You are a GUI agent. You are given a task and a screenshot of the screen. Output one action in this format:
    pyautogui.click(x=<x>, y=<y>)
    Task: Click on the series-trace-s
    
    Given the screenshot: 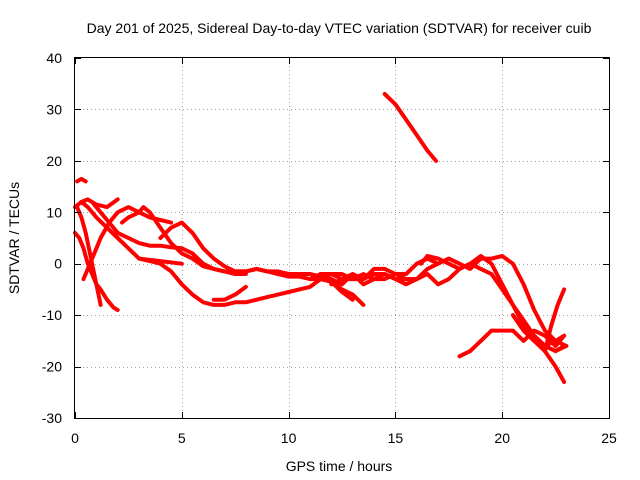 What is the action you would take?
    pyautogui.click(x=410, y=127)
    